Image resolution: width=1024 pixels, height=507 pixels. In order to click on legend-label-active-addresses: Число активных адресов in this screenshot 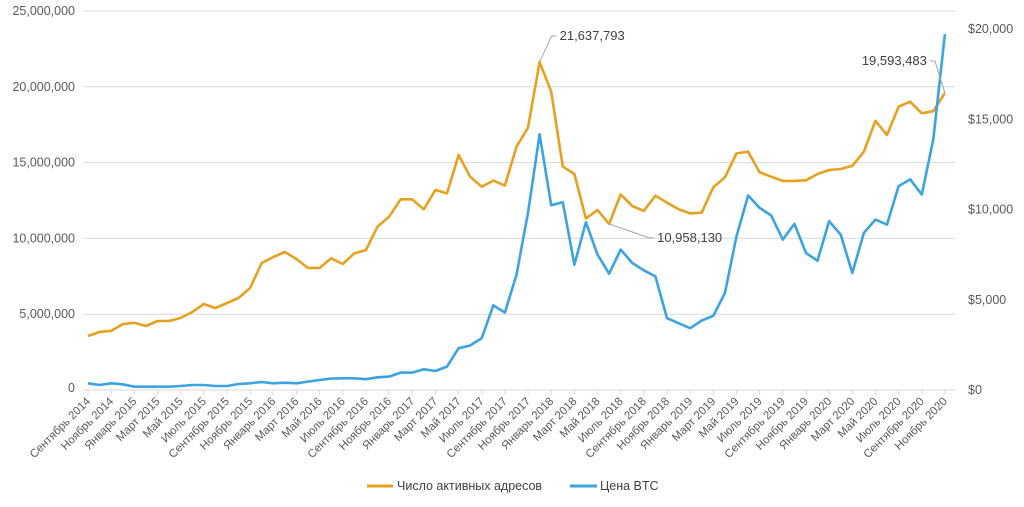, I will do `click(469, 486)`.